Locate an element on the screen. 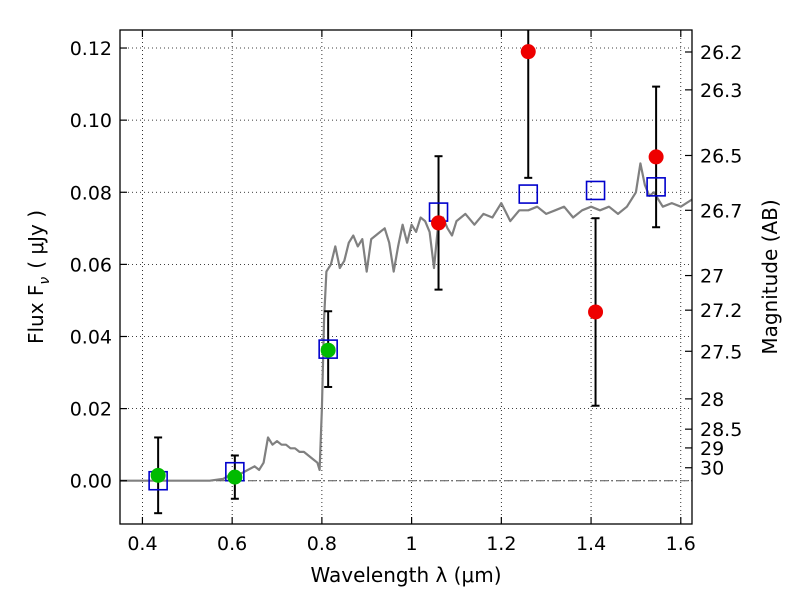 This screenshot has width=800, height=600. right-tick-label: 26.2 is located at coordinates (721, 53).